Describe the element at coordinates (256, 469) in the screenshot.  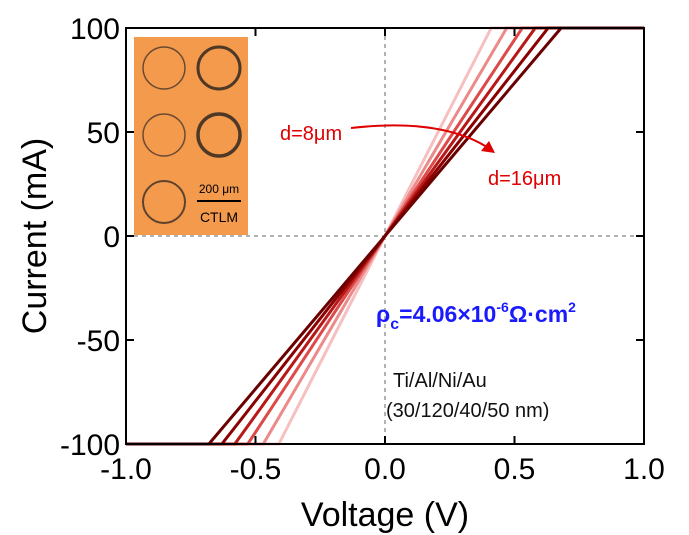
I see `x-tick-label: -0.5` at that location.